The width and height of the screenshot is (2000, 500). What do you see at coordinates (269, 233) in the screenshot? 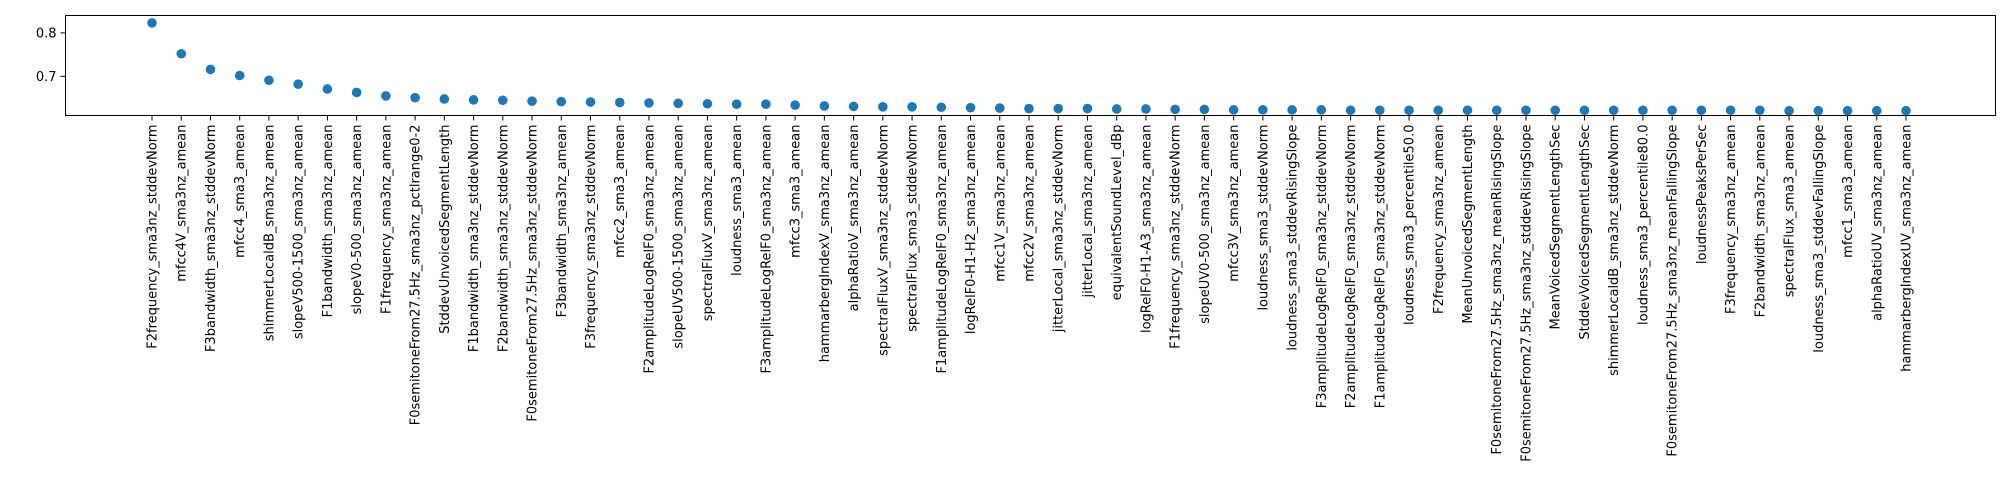
I see `x-tick-label: shimmerLocaldB_sma3nz_amean` at bounding box center [269, 233].